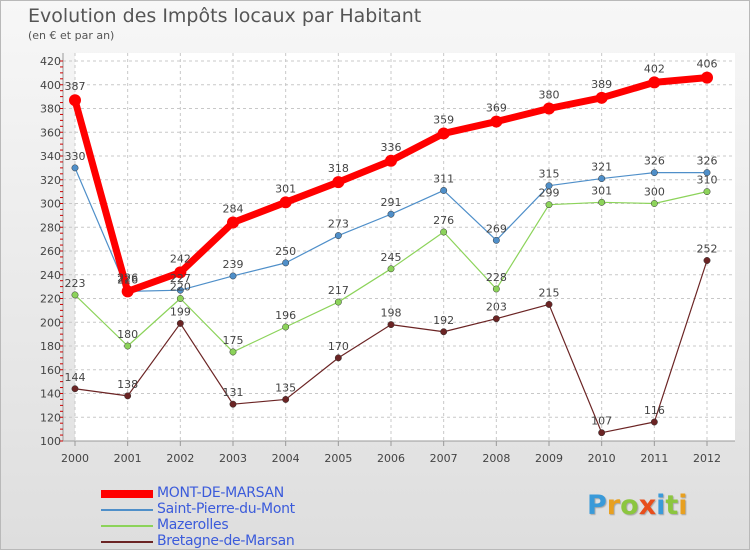 The image size is (750, 550). I want to click on data-label: 250, so click(285, 251).